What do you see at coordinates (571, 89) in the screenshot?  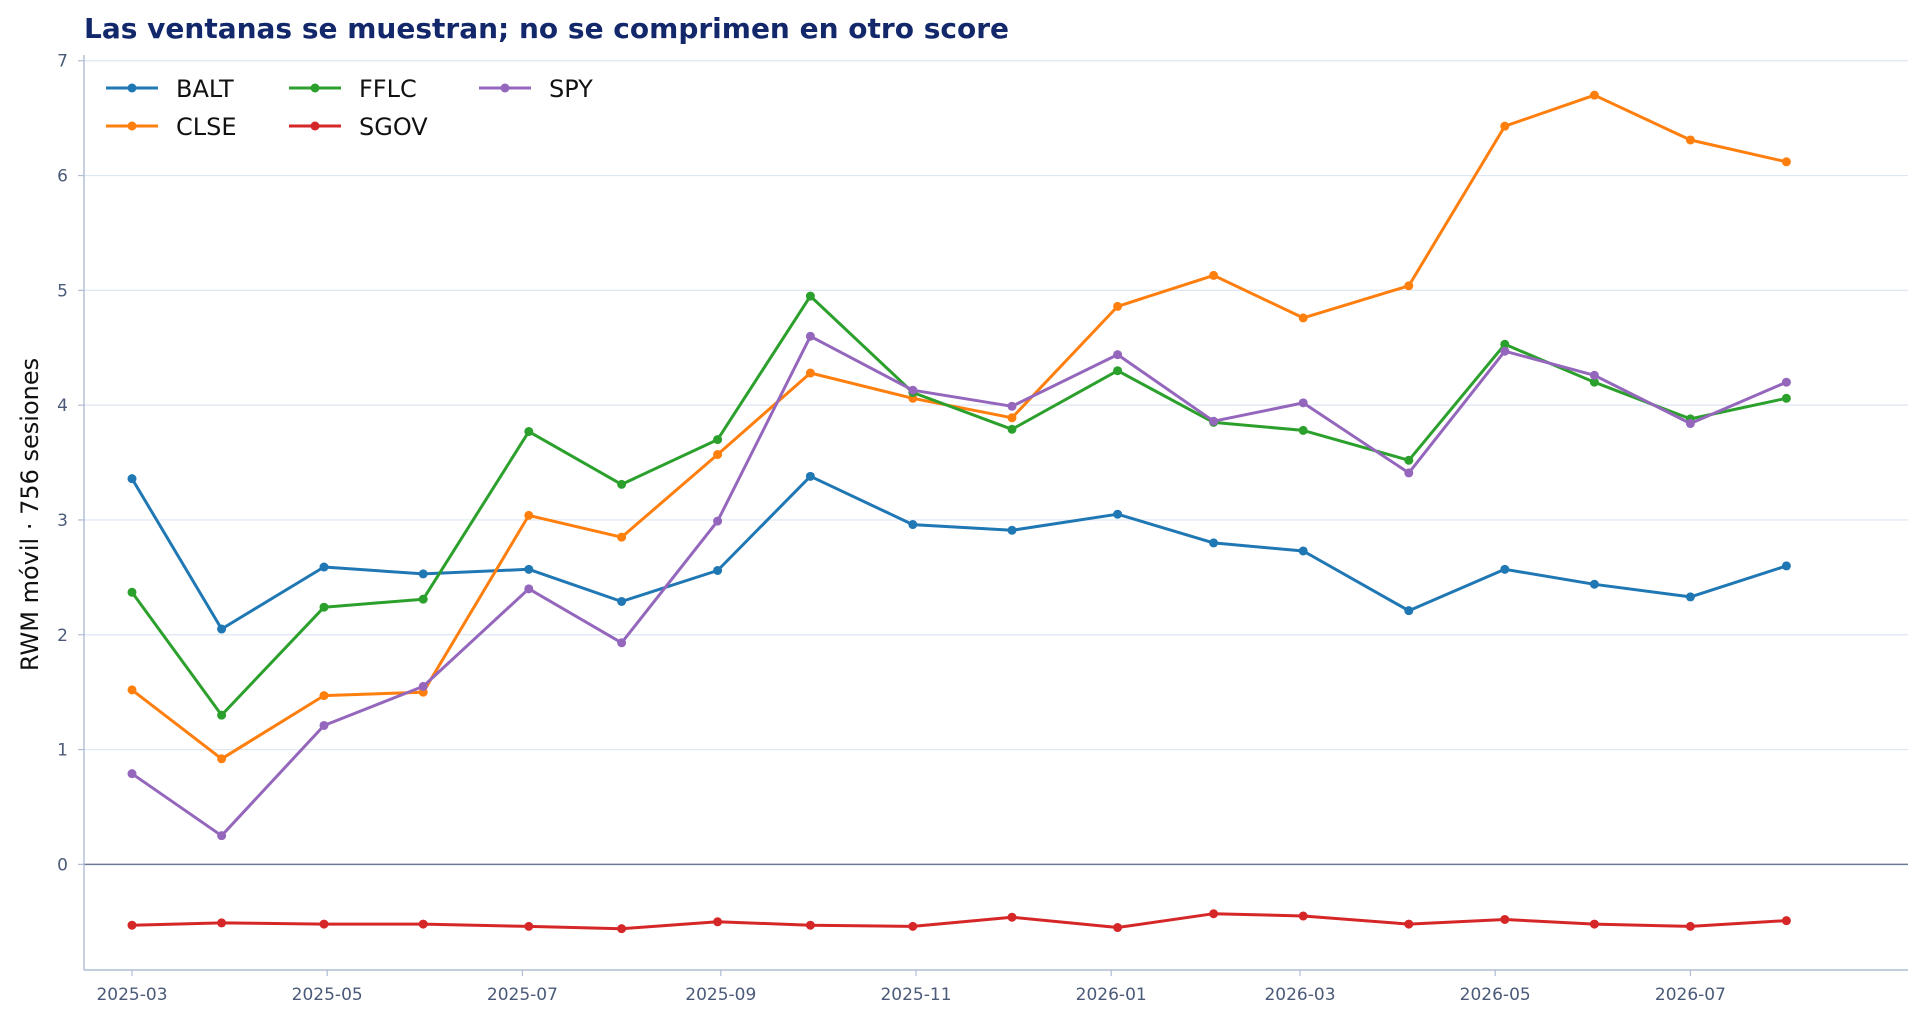 I see `legend-label-spy: SPY` at bounding box center [571, 89].